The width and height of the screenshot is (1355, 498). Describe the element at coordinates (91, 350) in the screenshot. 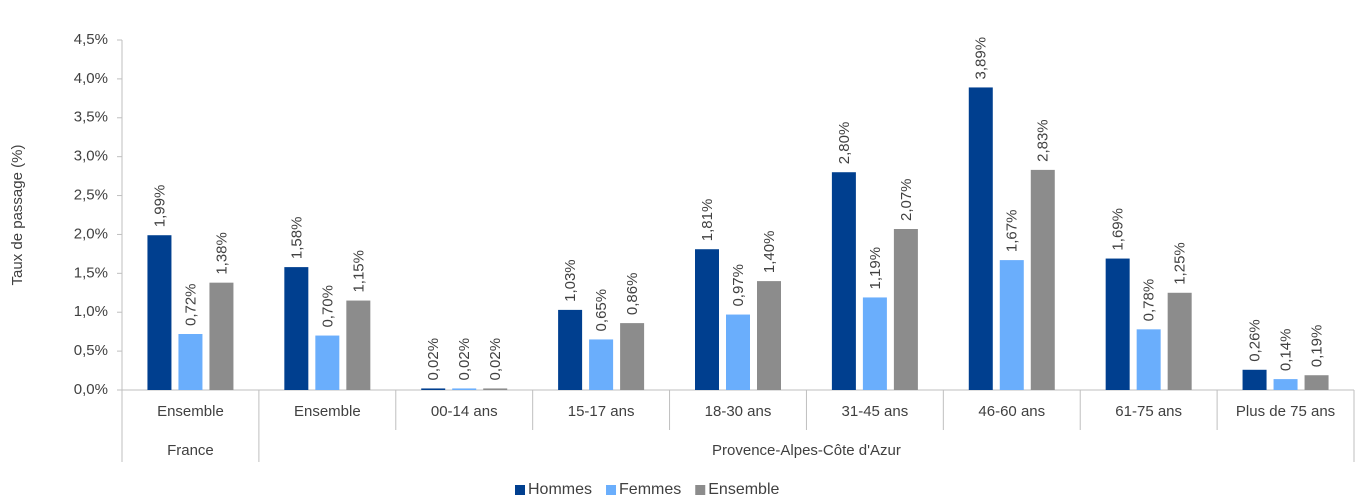

I see `y-tick-label: 0,5%` at that location.